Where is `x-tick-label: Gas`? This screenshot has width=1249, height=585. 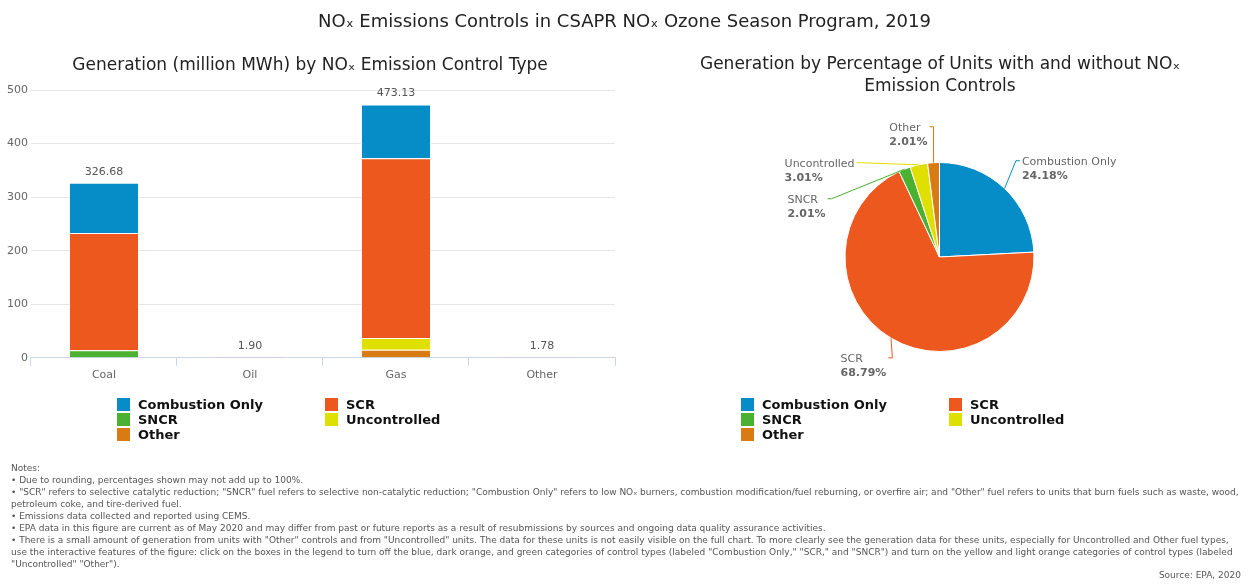
x-tick-label: Gas is located at coordinates (396, 375).